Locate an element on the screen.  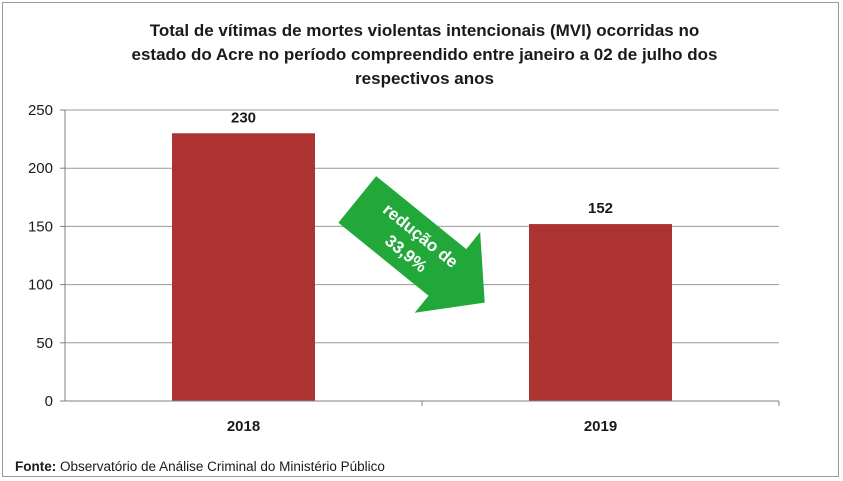
data-label-2018: 230 is located at coordinates (243, 117).